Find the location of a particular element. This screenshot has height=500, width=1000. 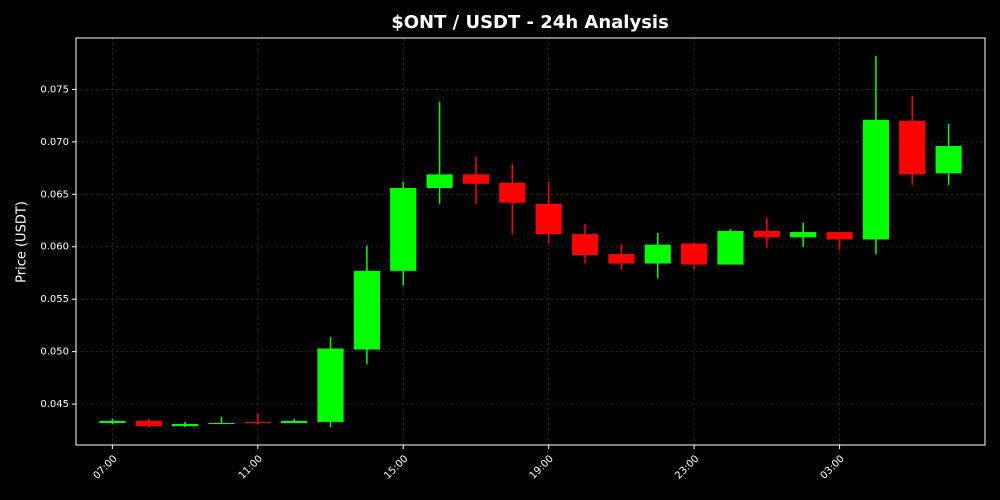

y-tick-label: 0.075 is located at coordinates (54, 89).